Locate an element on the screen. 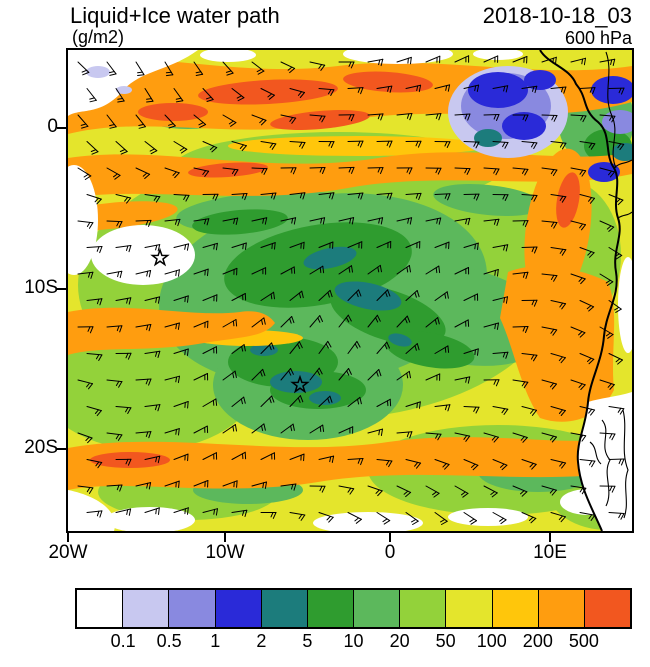  x-tick-label-10E: 10E is located at coordinates (550, 552).